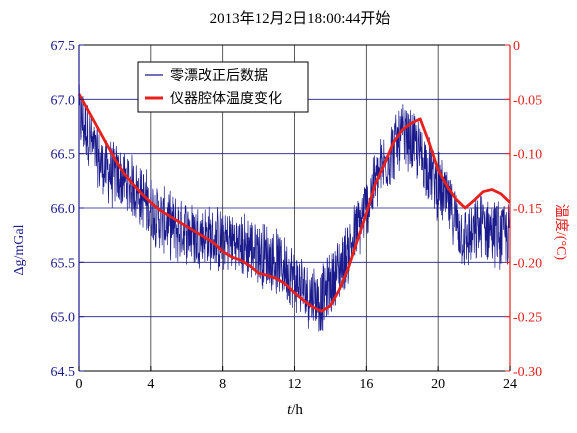  Describe the element at coordinates (527, 263) in the screenshot. I see `y-tick-label-right: -0.20` at that location.